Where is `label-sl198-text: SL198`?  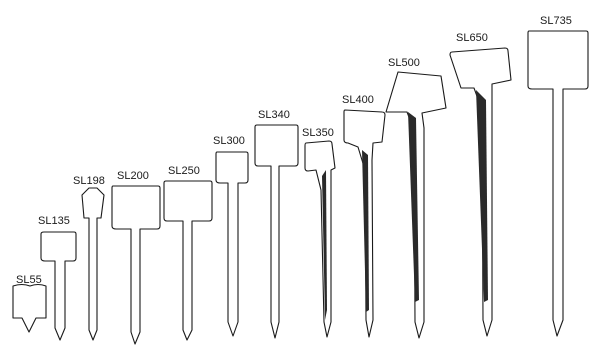
label-sl198-text: SL198 is located at coordinates (89, 181).